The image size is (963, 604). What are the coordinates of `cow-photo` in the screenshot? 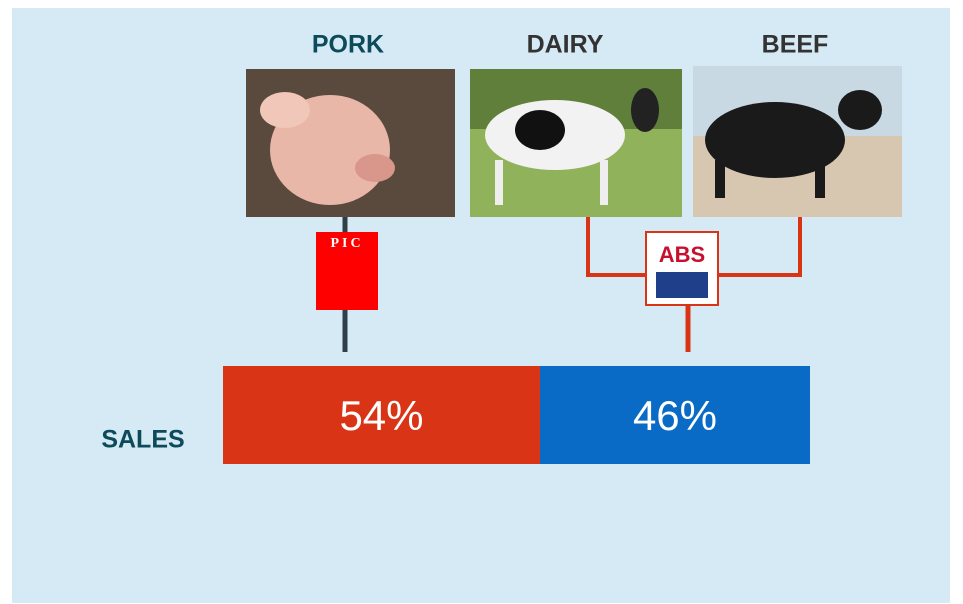 It's located at (576, 143).